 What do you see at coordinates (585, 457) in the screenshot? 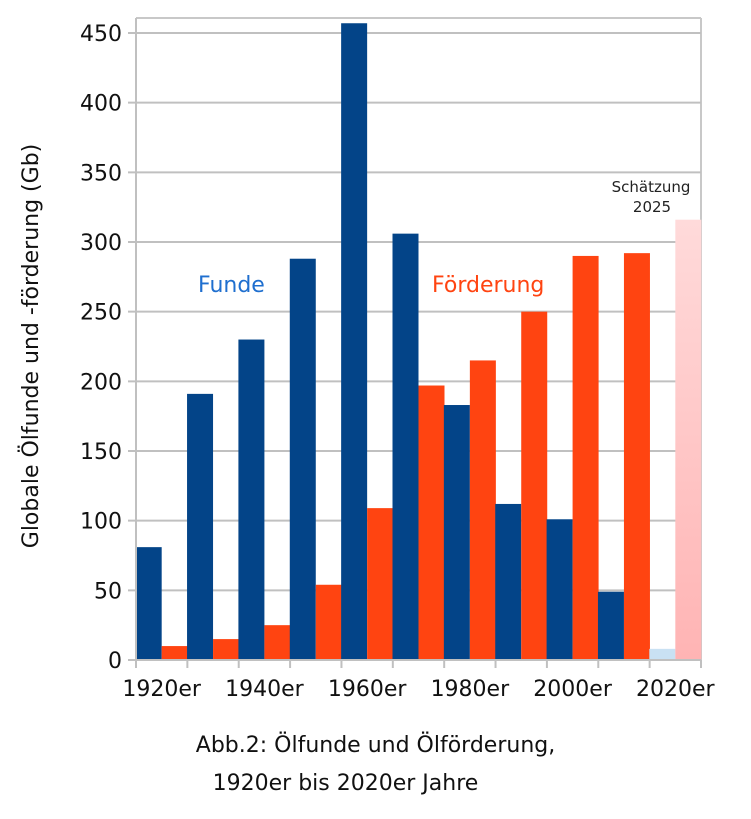
I see `bar-foerderung-2000er` at bounding box center [585, 457].